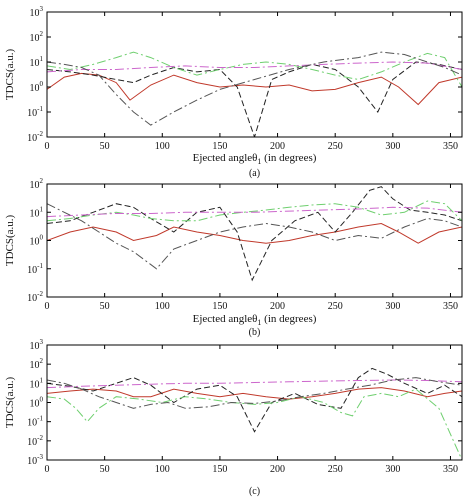 Image resolution: width=474 pixels, height=501 pixels. What do you see at coordinates (254, 491) in the screenshot?
I see `panel-caption: (c)` at bounding box center [254, 491].